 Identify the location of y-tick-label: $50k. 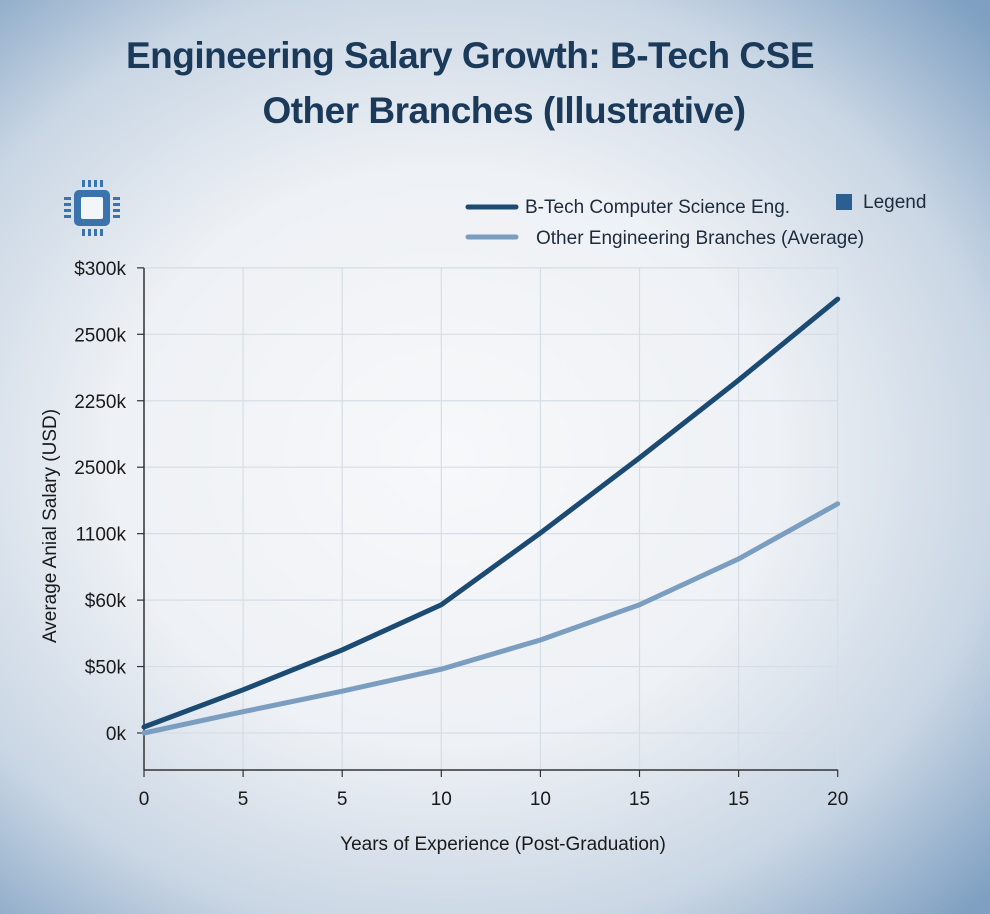
(106, 668).